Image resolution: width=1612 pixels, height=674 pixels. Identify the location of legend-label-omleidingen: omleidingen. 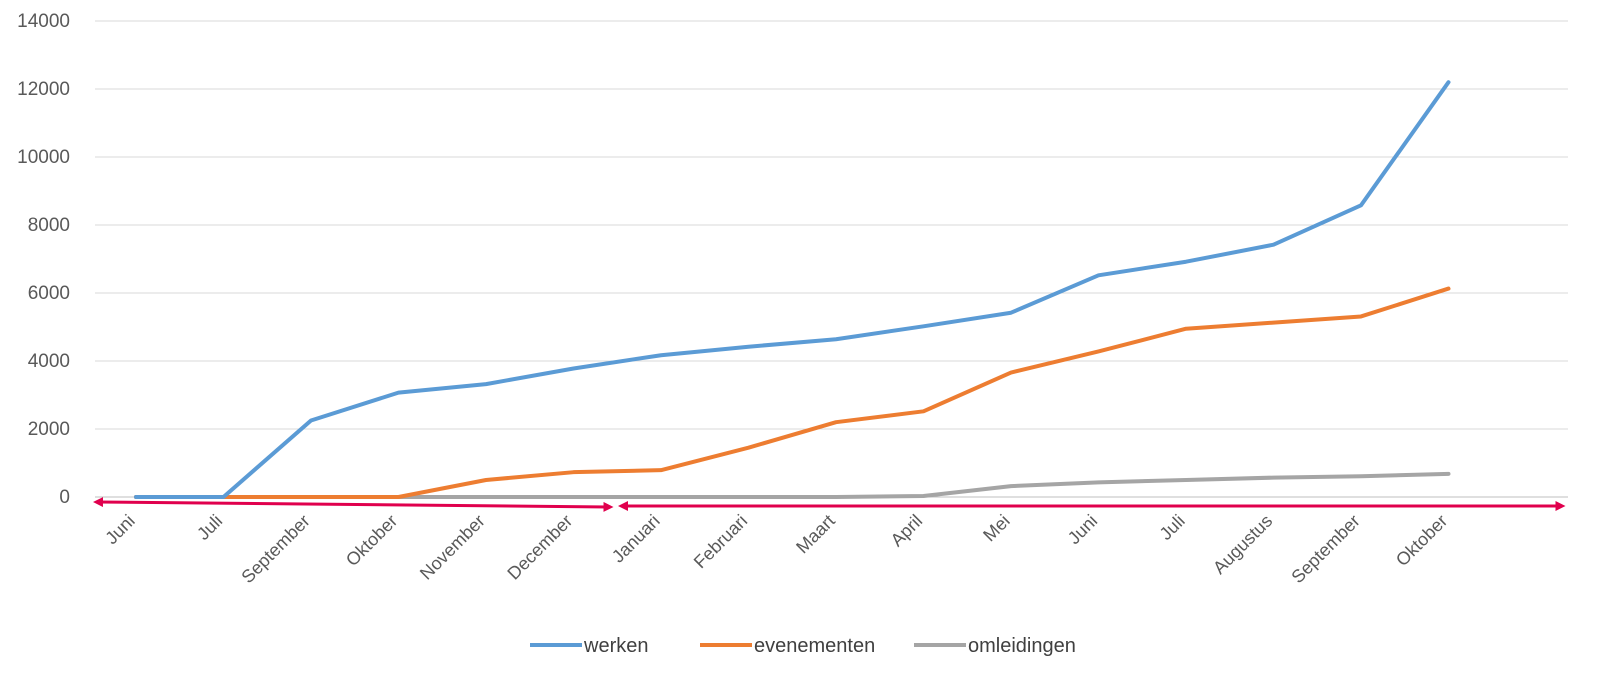
(1022, 646).